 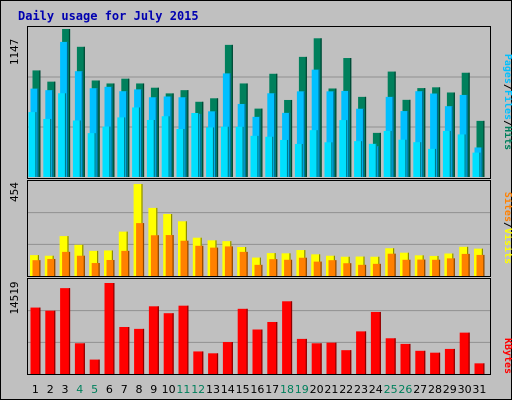 I want to click on x-tick-label: 13, so click(x=213, y=389).